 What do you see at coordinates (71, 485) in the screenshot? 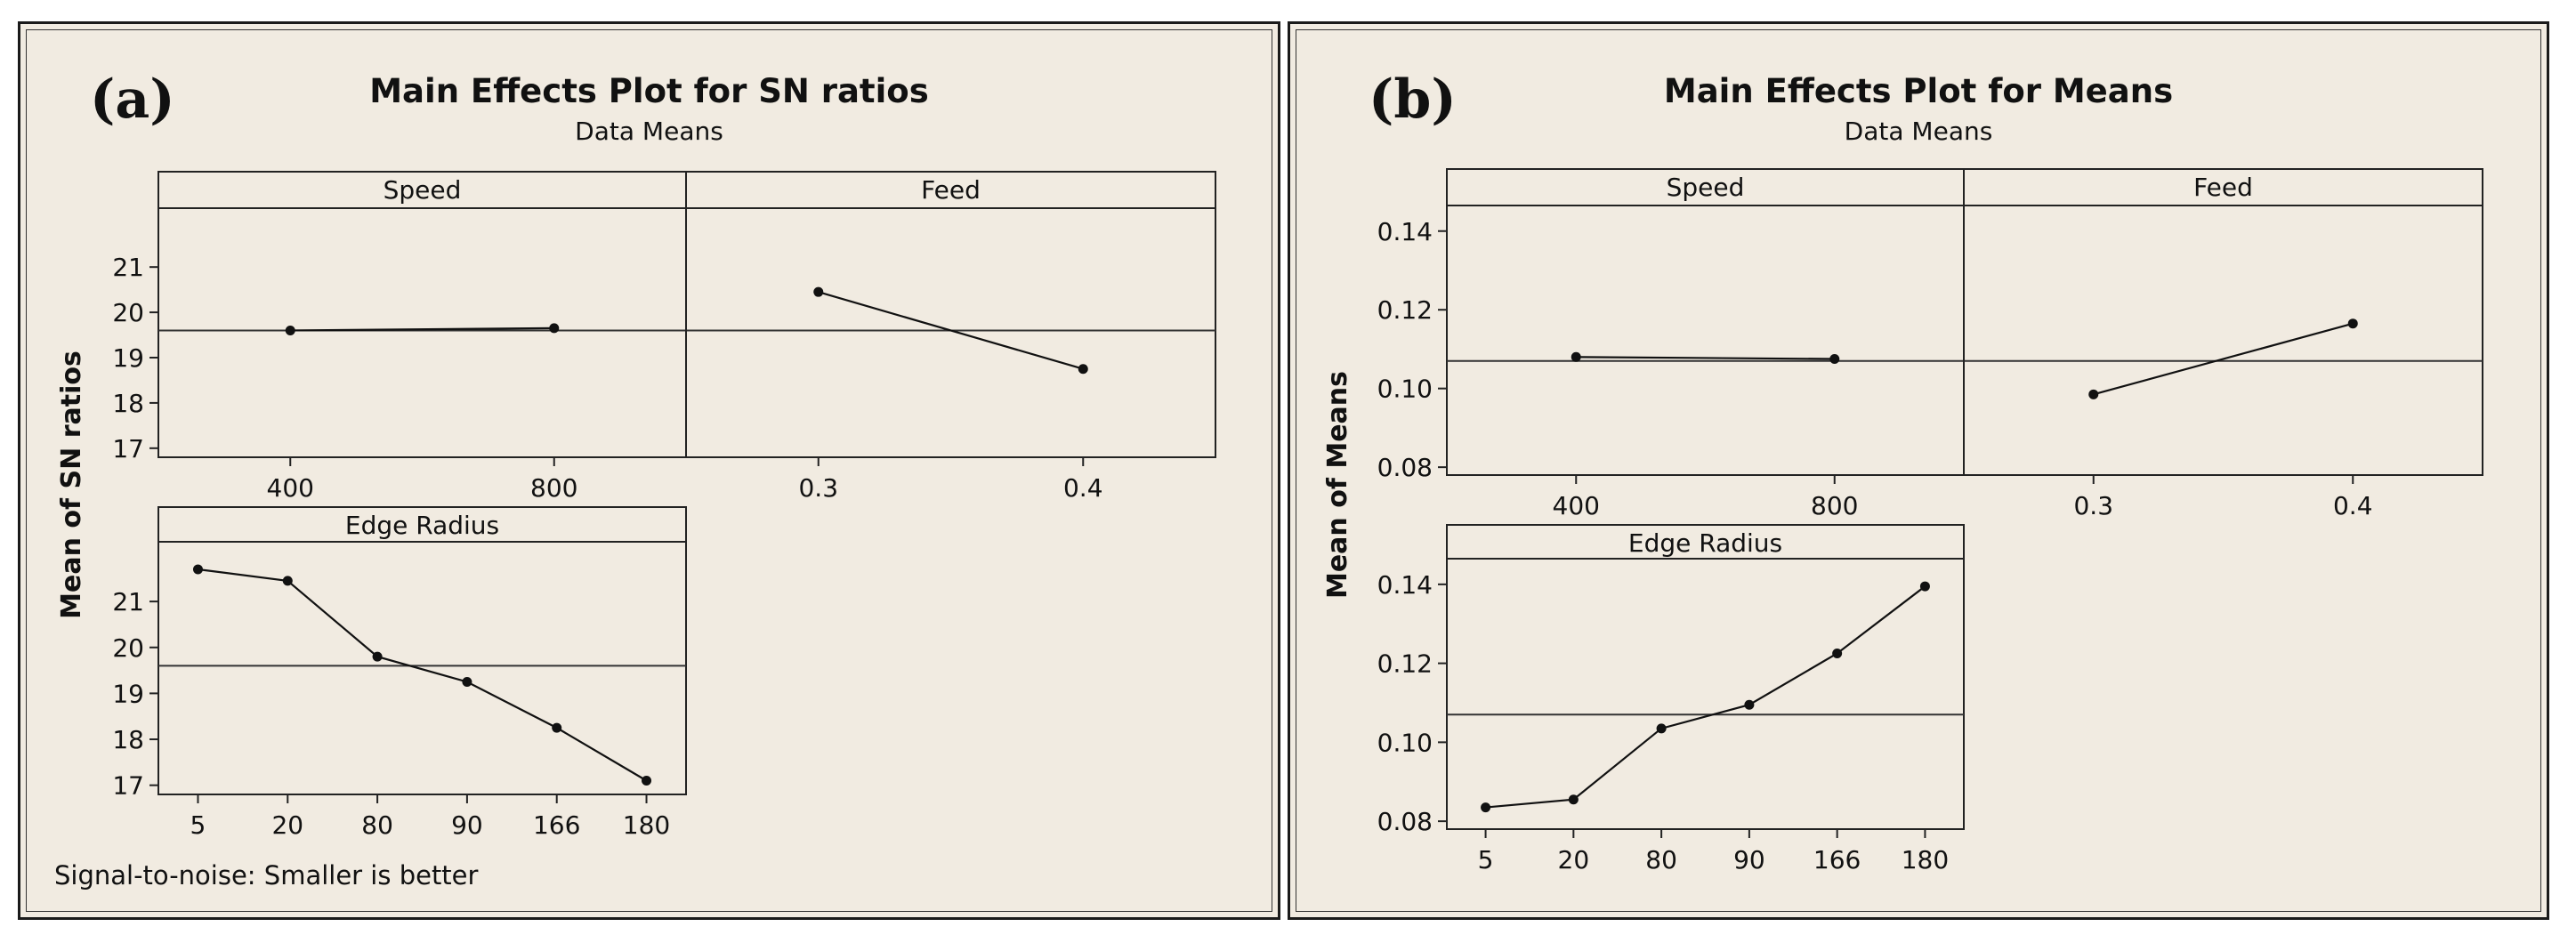
I see `y-axis-label: Mean of SN ratios` at bounding box center [71, 485].